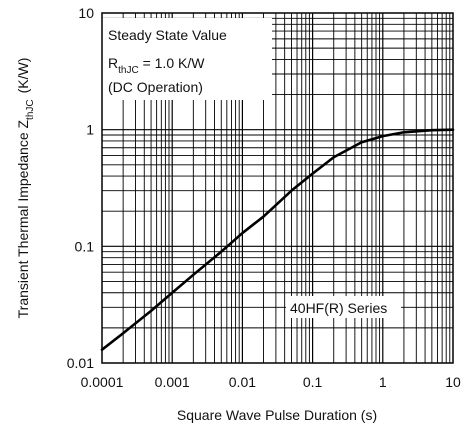  I want to click on x-tick-label: 0.1, so click(313, 382).